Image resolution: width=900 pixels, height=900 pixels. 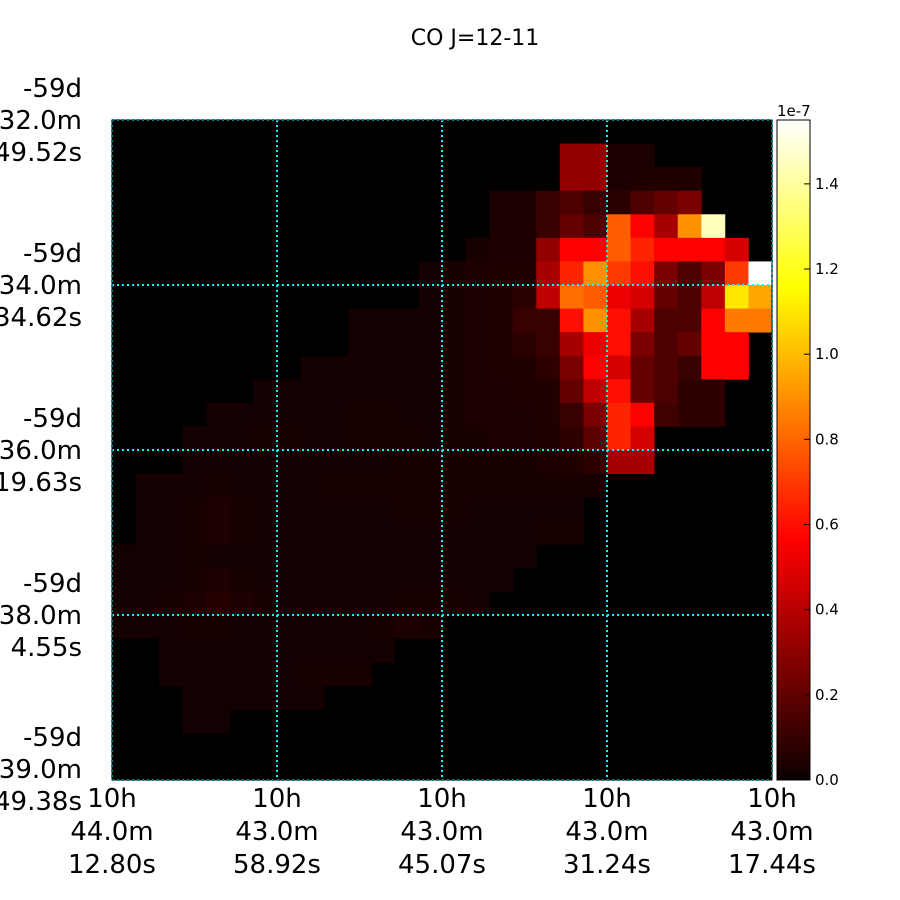 What do you see at coordinates (771, 832) in the screenshot?
I see `x-tick-label: 43.0m` at bounding box center [771, 832].